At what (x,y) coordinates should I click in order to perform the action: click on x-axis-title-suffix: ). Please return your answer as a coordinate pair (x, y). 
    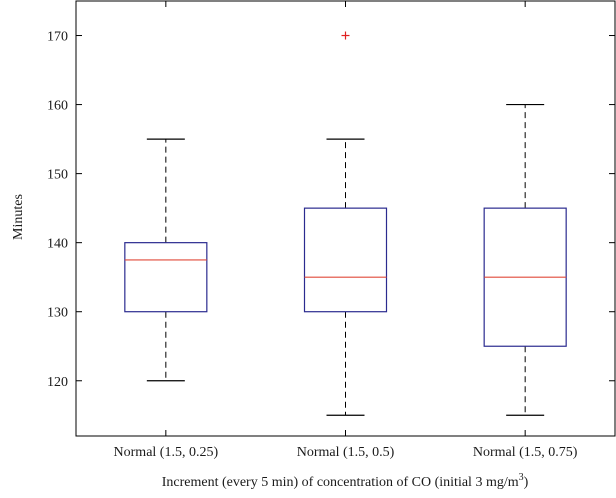
    Looking at the image, I should click on (526, 482).